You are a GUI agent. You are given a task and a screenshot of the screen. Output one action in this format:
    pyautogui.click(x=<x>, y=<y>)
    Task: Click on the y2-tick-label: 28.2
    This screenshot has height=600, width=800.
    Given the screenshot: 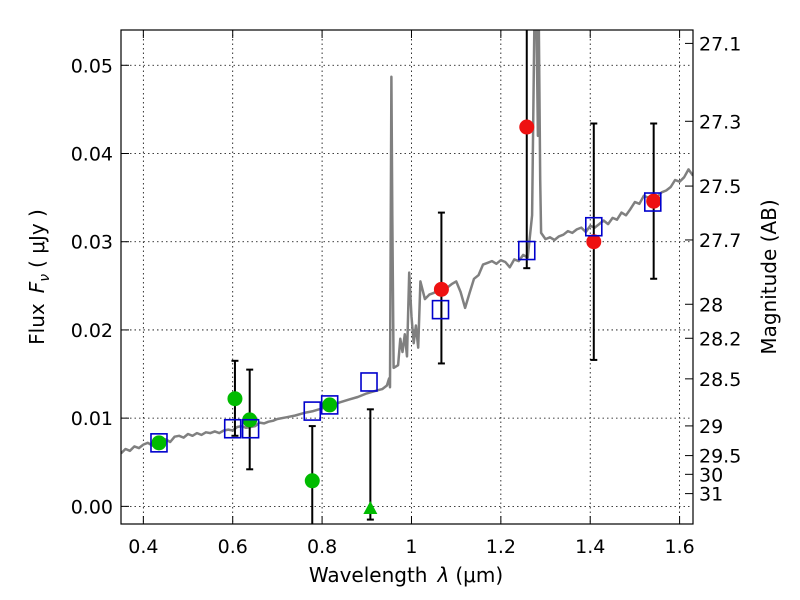 What is the action you would take?
    pyautogui.click(x=720, y=339)
    